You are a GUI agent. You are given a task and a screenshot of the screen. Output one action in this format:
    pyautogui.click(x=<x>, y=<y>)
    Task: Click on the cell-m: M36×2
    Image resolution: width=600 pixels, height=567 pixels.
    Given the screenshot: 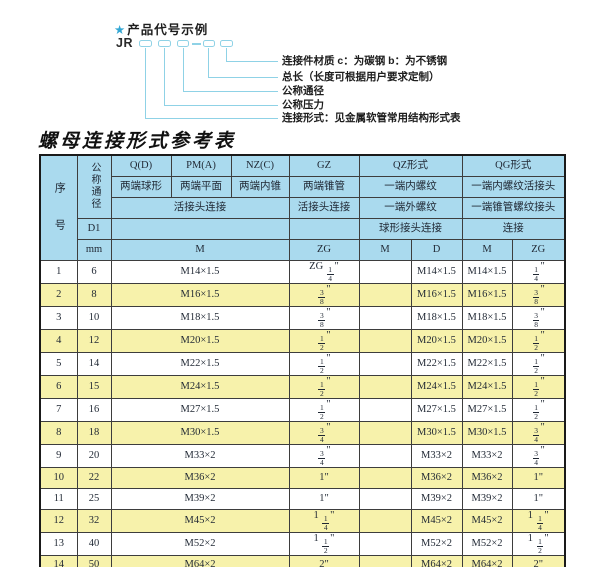 What is the action you would take?
    pyautogui.click(x=200, y=477)
    